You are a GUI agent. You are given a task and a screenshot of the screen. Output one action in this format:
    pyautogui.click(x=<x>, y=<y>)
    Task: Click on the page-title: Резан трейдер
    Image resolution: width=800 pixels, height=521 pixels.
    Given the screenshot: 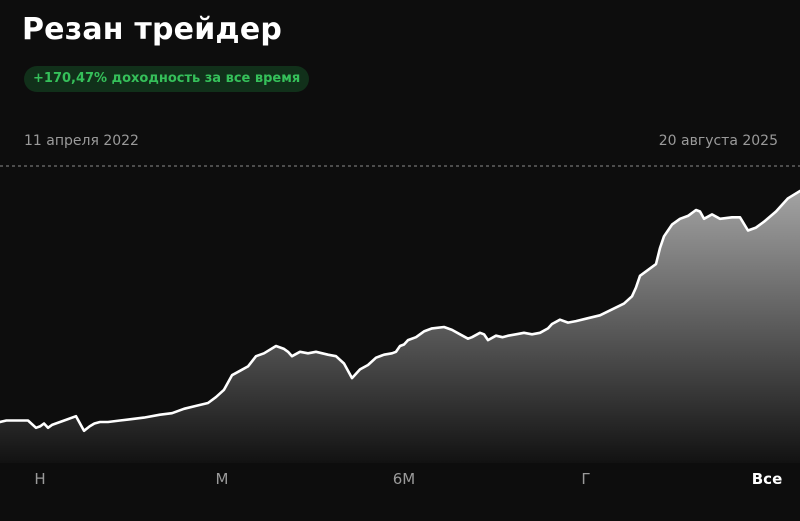 What is the action you would take?
    pyautogui.click(x=152, y=29)
    